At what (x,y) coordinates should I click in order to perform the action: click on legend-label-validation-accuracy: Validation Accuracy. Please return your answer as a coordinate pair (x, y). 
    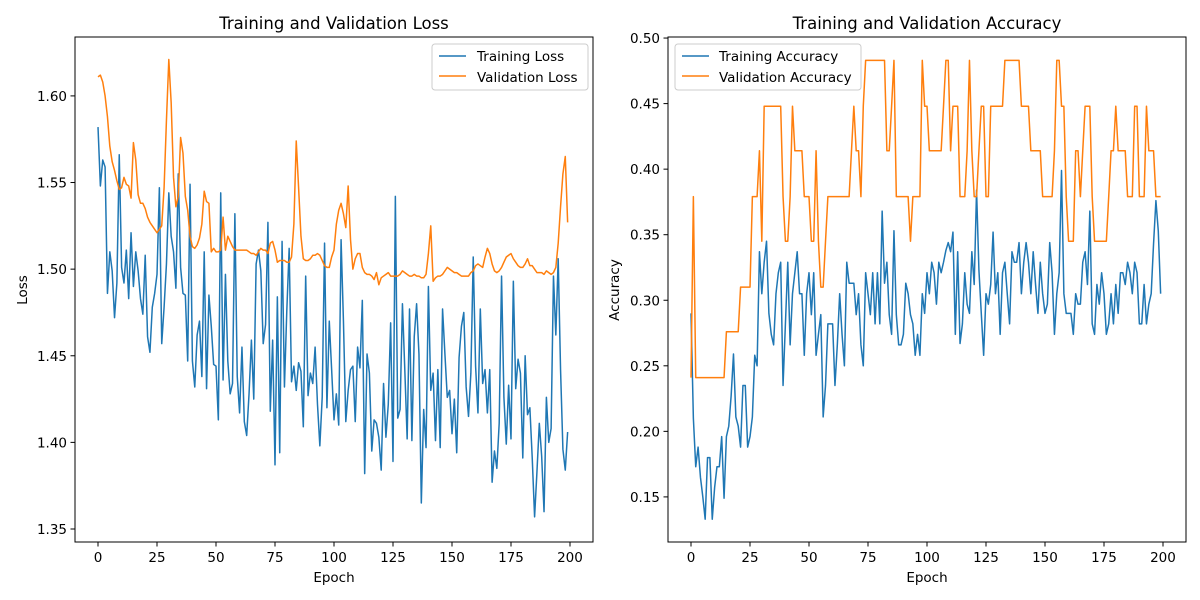
    Looking at the image, I should click on (785, 78).